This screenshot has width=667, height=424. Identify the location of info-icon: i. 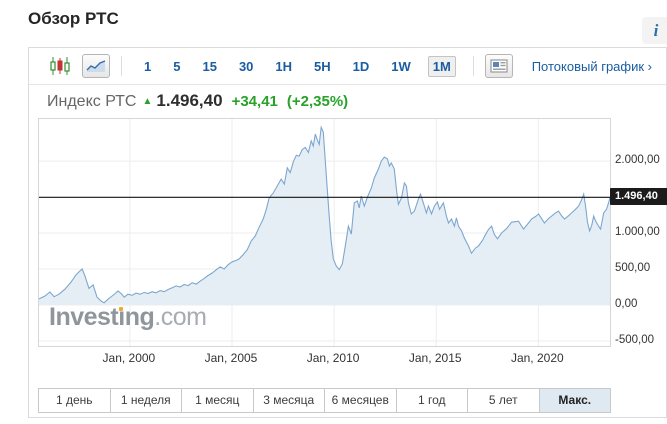
(654, 30).